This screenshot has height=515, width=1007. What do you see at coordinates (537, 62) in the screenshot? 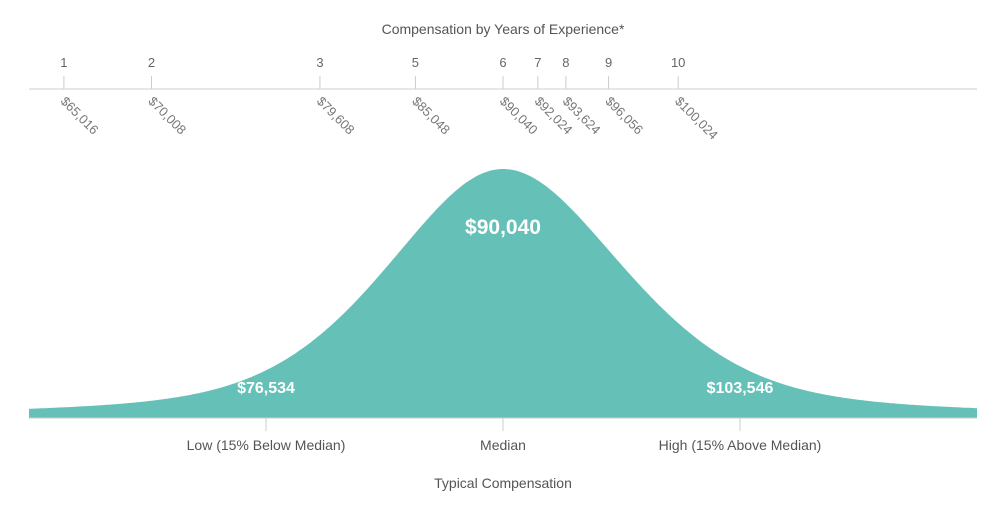
I see `years-label: 7` at bounding box center [537, 62].